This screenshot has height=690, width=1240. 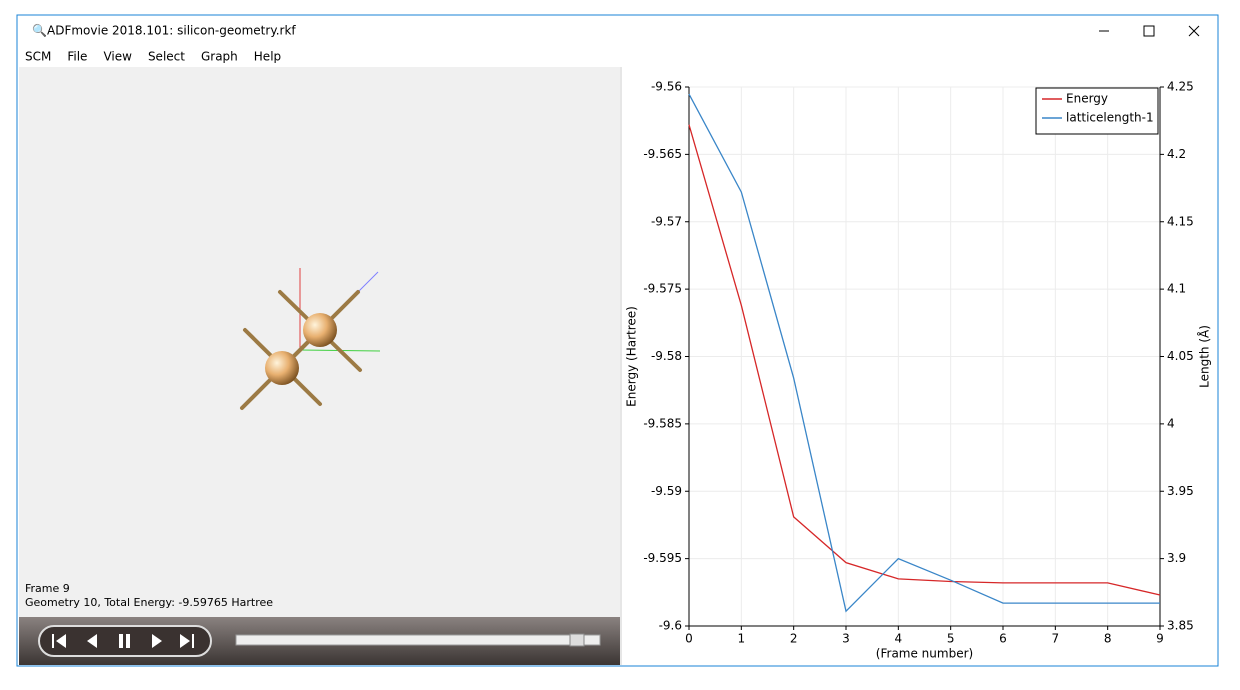 I want to click on legend-box, so click(x=1097, y=111).